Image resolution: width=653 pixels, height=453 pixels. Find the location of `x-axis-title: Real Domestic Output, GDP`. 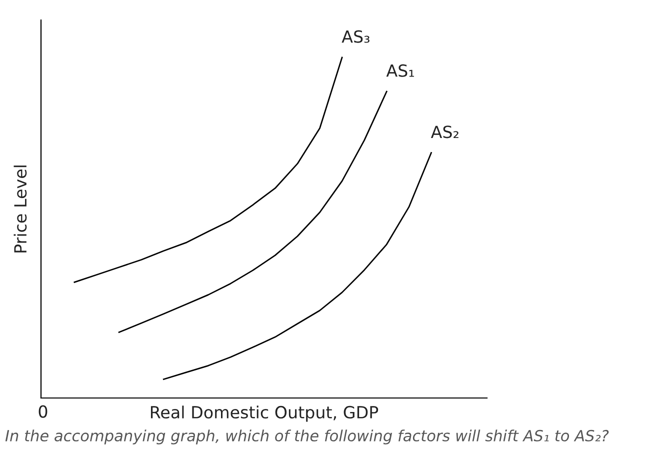

x-axis-title: Real Domestic Output, GDP is located at coordinates (264, 414).